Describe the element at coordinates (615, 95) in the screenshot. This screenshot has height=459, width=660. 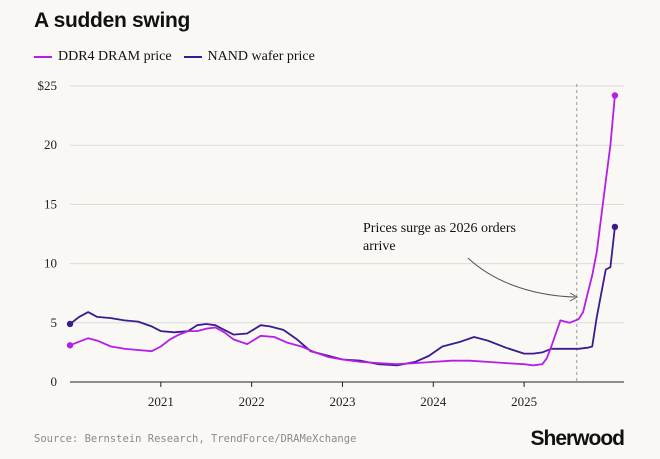
I see `series-end-point-ddr4` at that location.